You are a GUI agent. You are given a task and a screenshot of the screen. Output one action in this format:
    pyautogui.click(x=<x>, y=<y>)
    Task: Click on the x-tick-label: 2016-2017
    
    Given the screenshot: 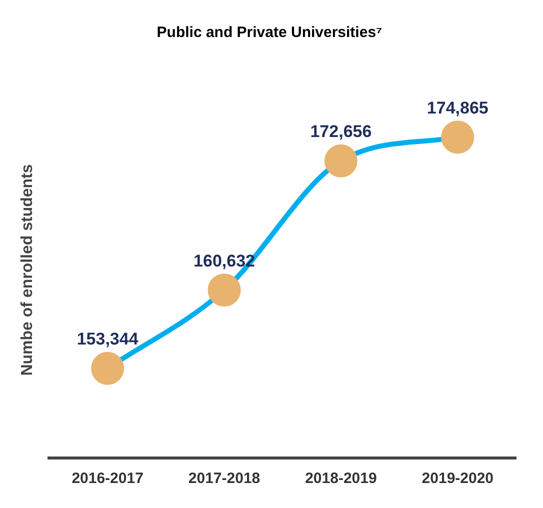 What is the action you would take?
    pyautogui.click(x=108, y=479)
    